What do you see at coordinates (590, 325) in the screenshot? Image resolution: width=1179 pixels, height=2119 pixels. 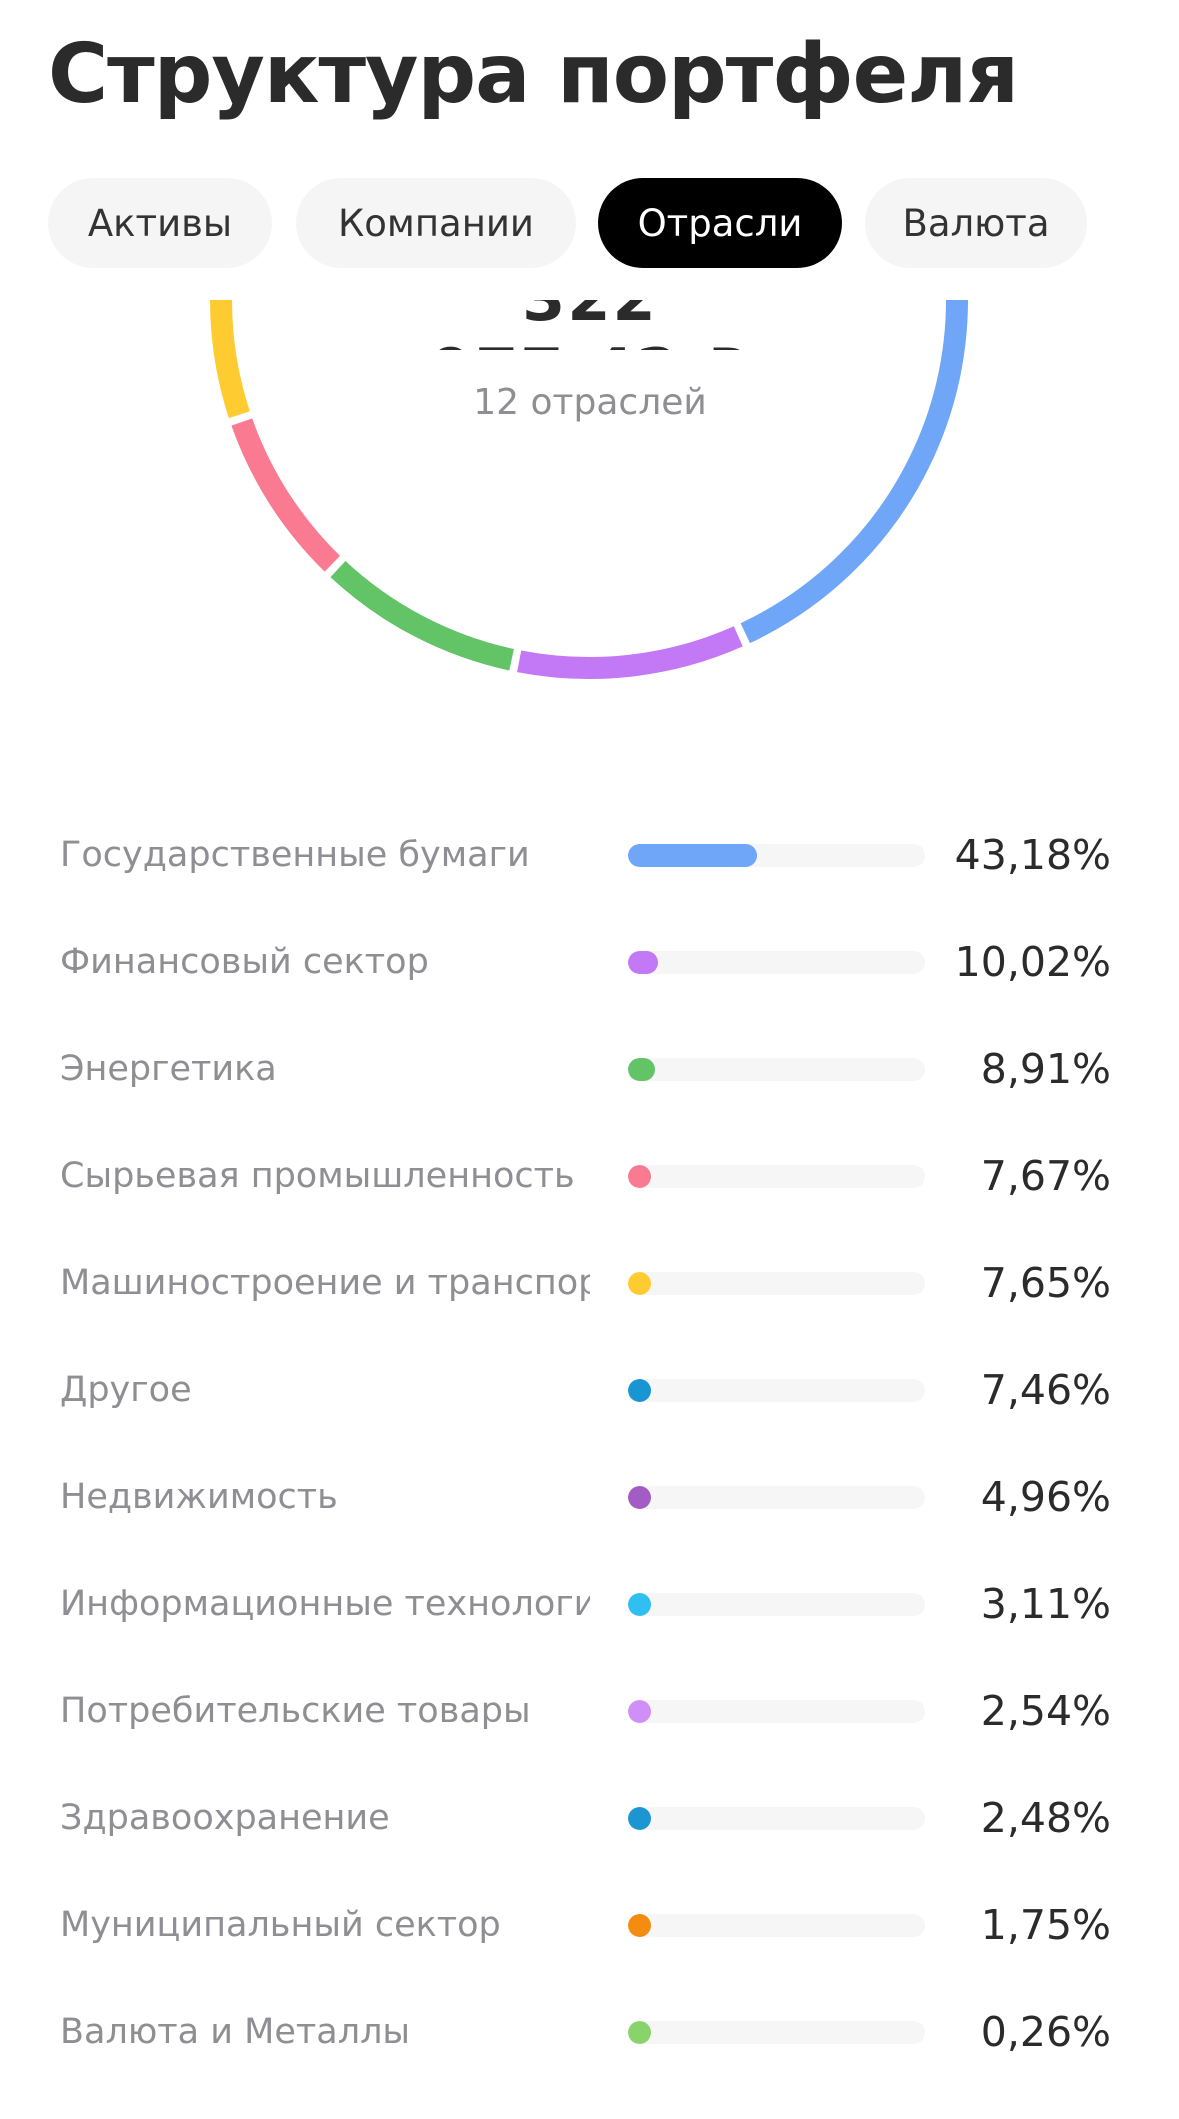 I see `donut-total-value: 322 977,42 ₽` at bounding box center [590, 325].